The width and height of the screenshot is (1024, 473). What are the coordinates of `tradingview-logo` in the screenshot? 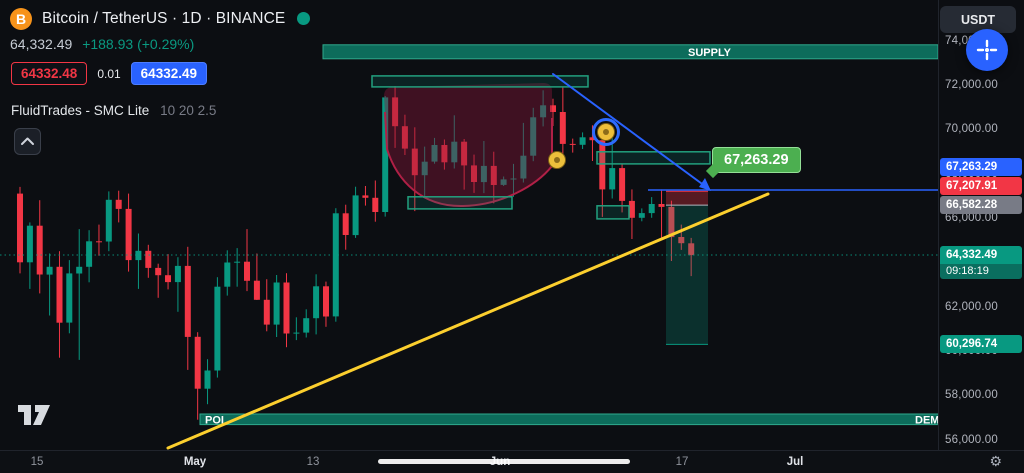 It's located at (34, 415).